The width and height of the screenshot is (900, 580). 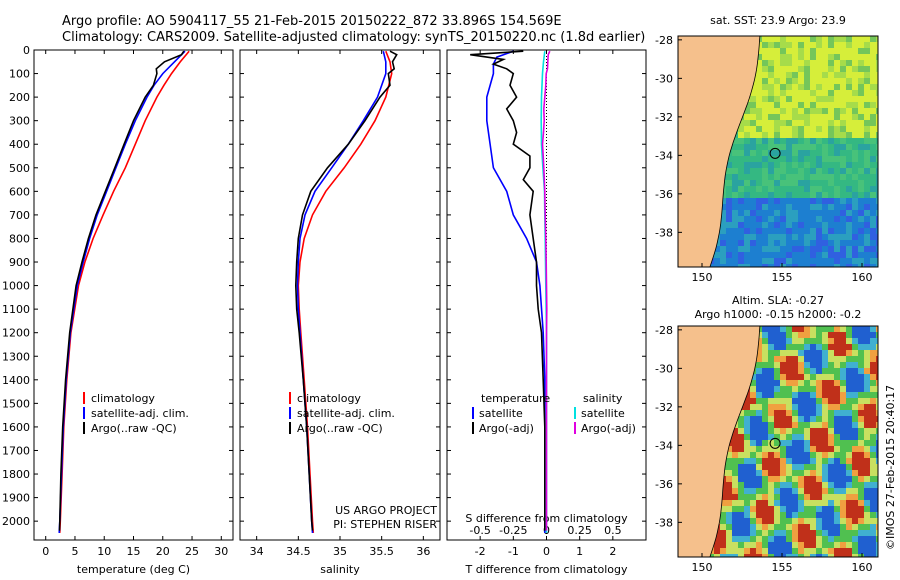 What do you see at coordinates (16, 427) in the screenshot?
I see `y-tick-label: 1600` at bounding box center [16, 427].